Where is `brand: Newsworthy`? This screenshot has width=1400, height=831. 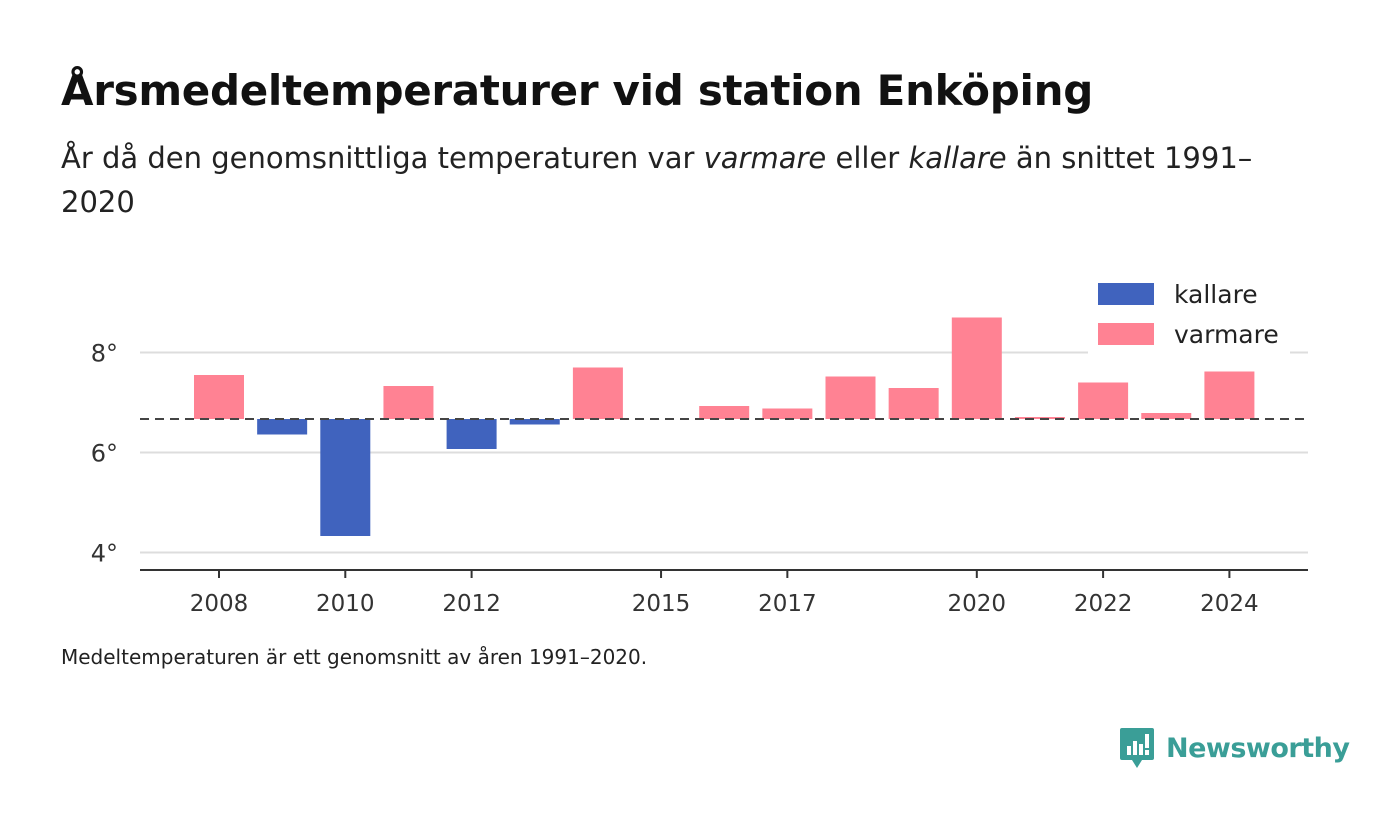
brand: Newsworthy is located at coordinates (1234, 748).